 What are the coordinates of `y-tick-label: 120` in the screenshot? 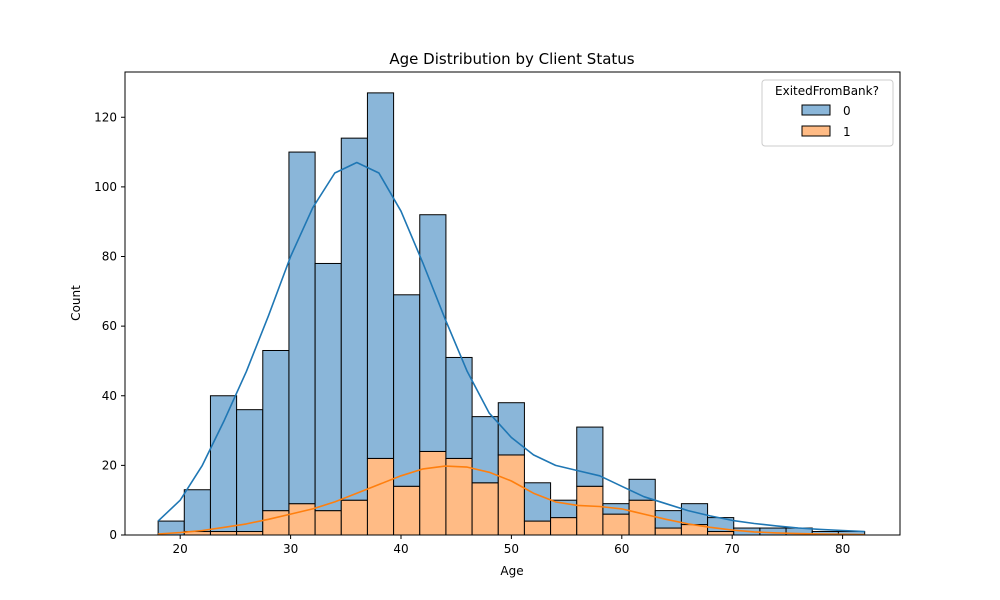 It's located at (105, 117).